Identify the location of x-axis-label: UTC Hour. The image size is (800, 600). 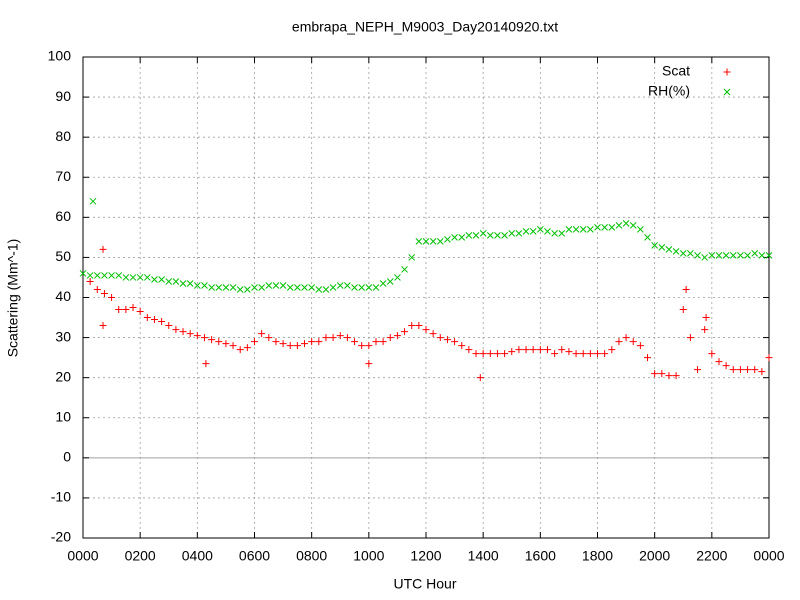
(424, 584).